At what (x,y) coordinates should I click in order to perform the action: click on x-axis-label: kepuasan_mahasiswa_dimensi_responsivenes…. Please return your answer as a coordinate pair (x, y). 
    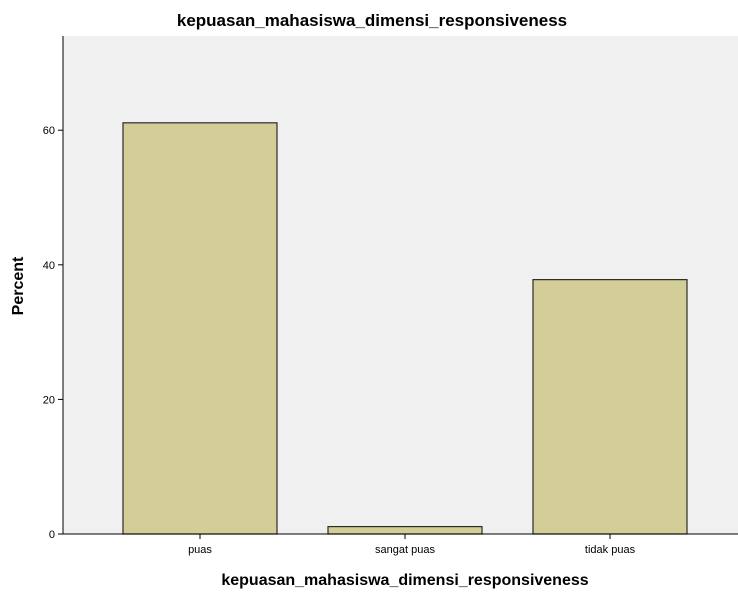
    Looking at the image, I should click on (404, 580).